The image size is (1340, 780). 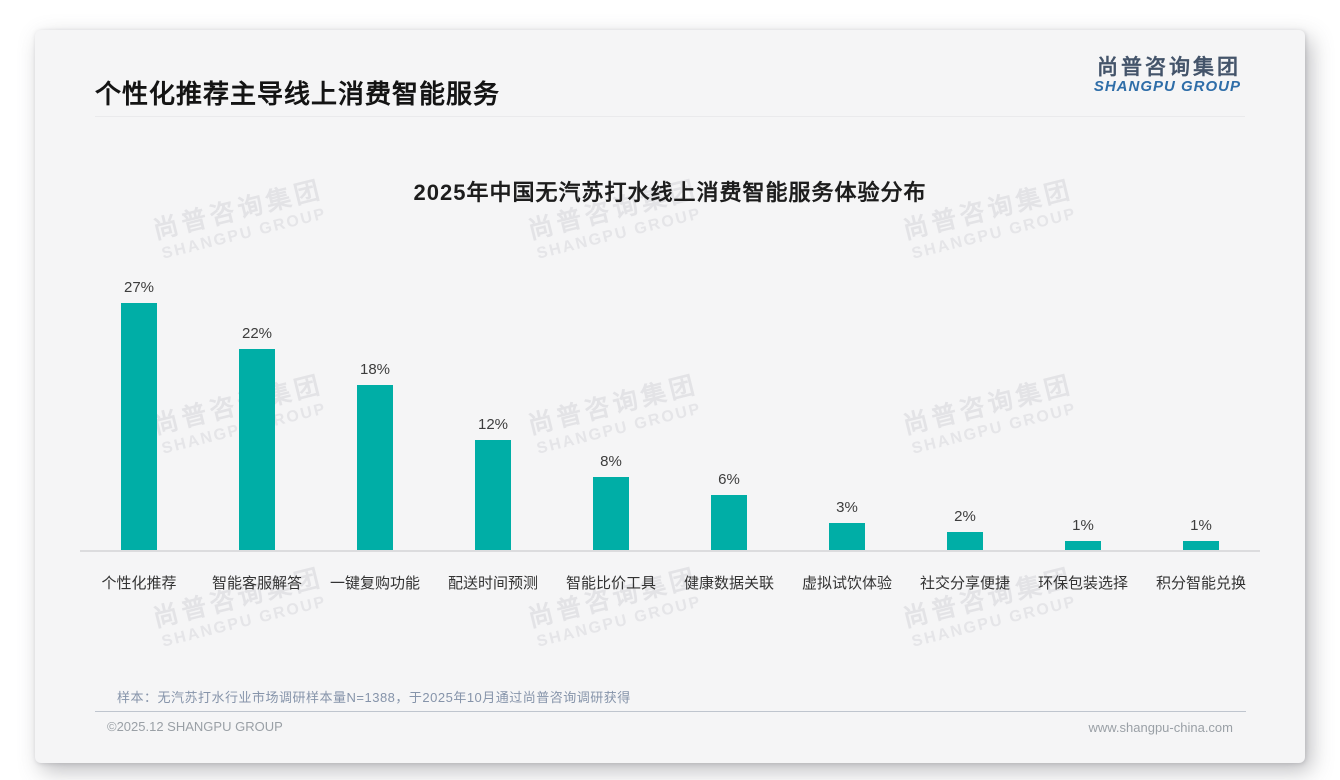 I want to click on category-label: 配送时间预测, so click(x=492, y=583).